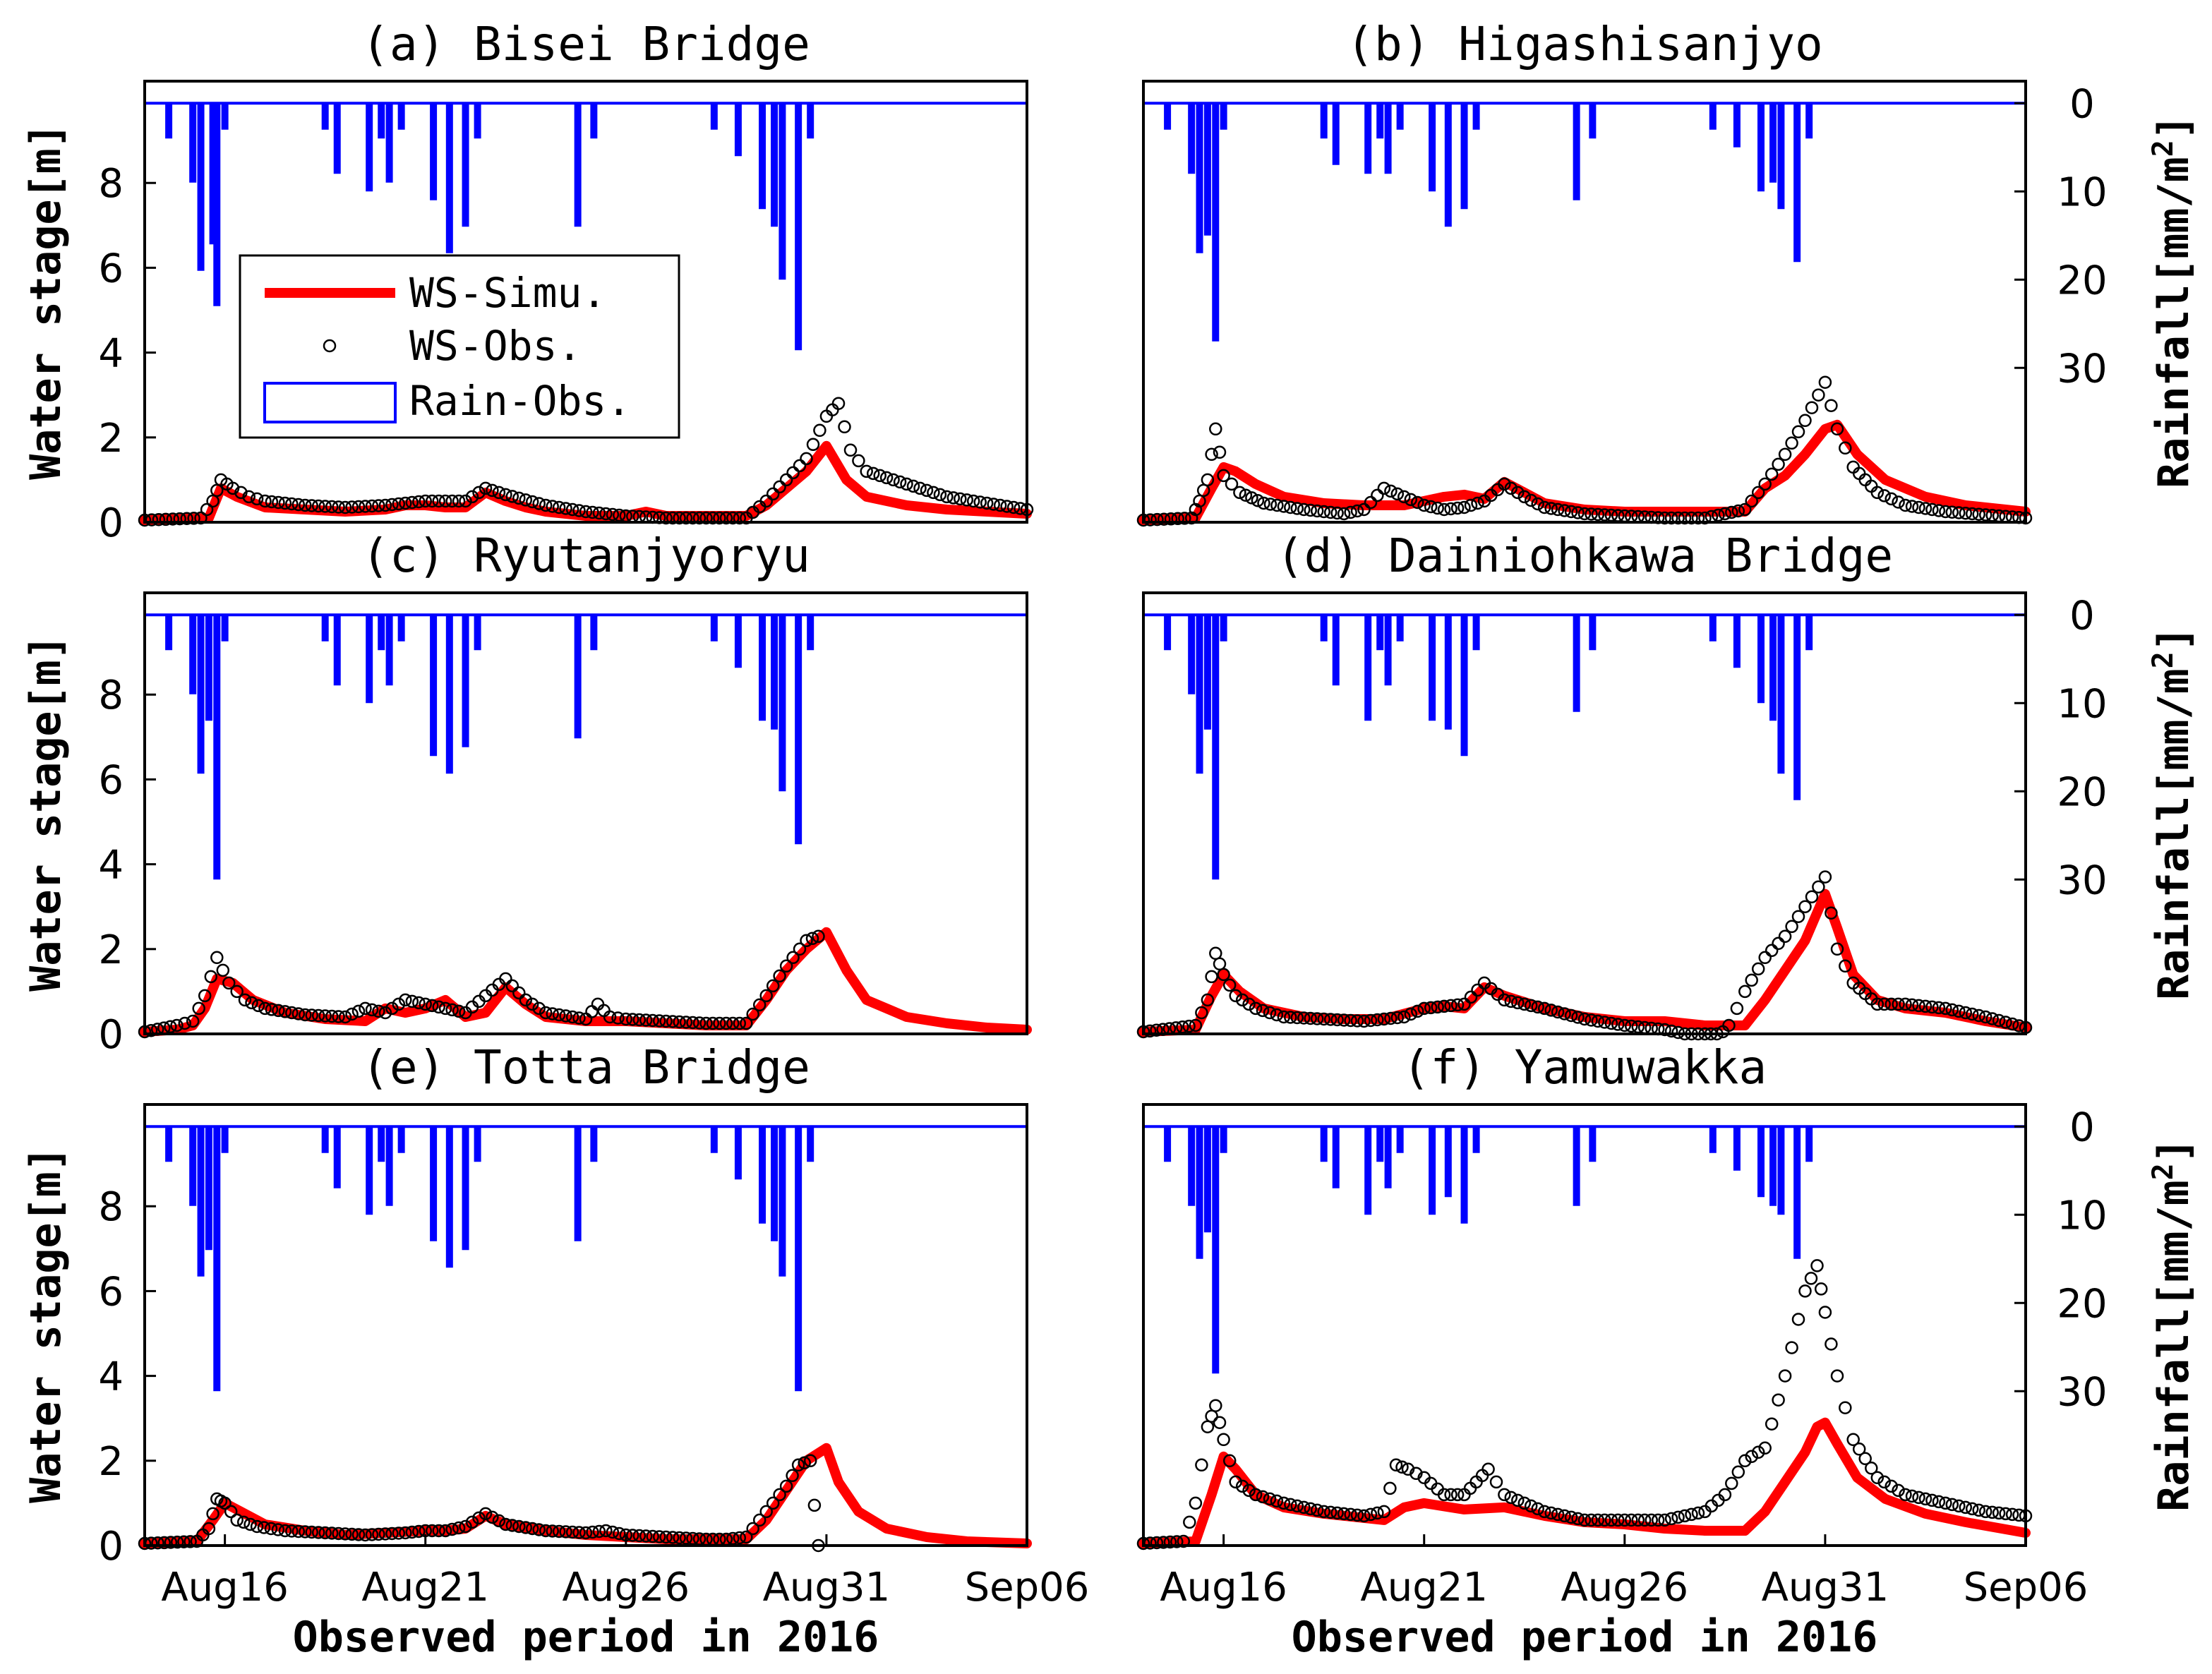 This screenshot has width=2212, height=1674. I want to click on panel-e-frame, so click(585, 1325).